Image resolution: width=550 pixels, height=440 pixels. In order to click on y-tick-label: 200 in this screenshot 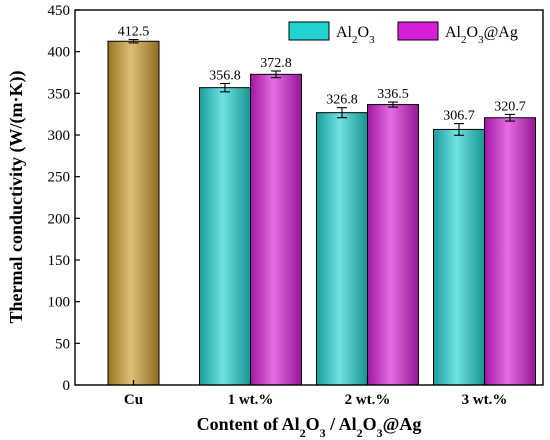, I will do `click(59, 219)`.